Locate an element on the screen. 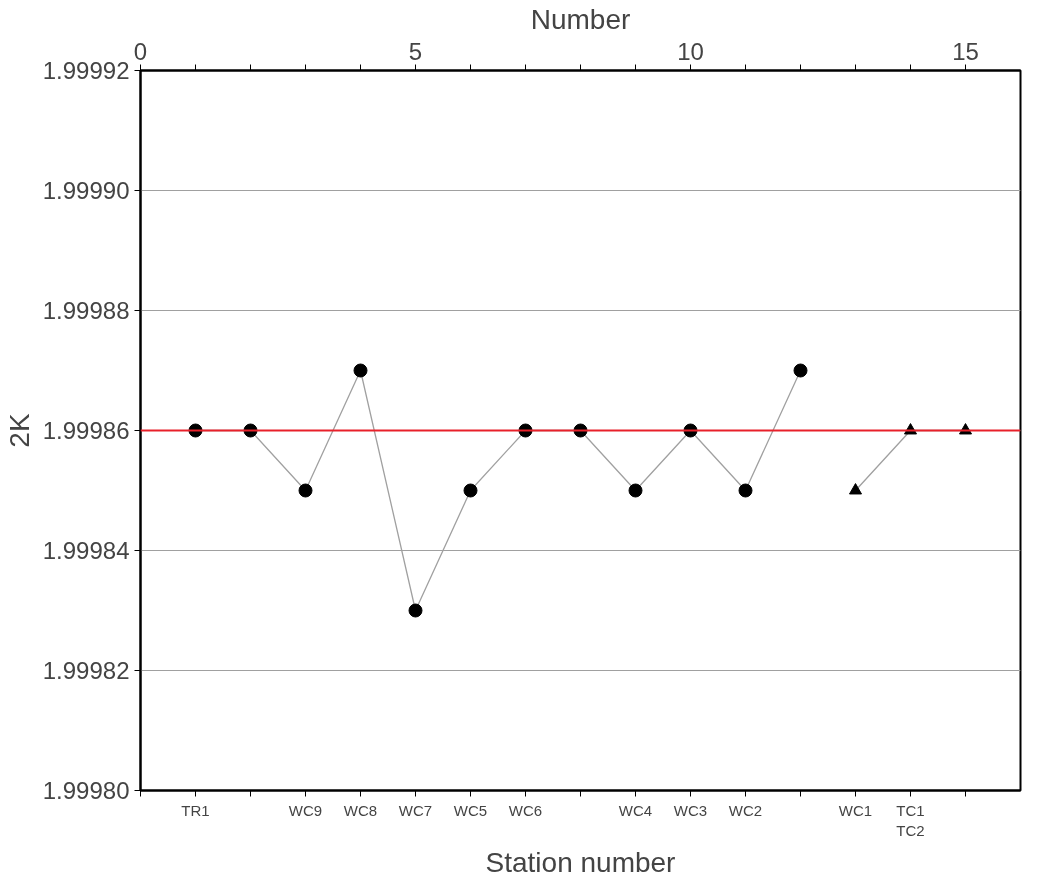  x-tick-label: WC2 is located at coordinates (745, 810).